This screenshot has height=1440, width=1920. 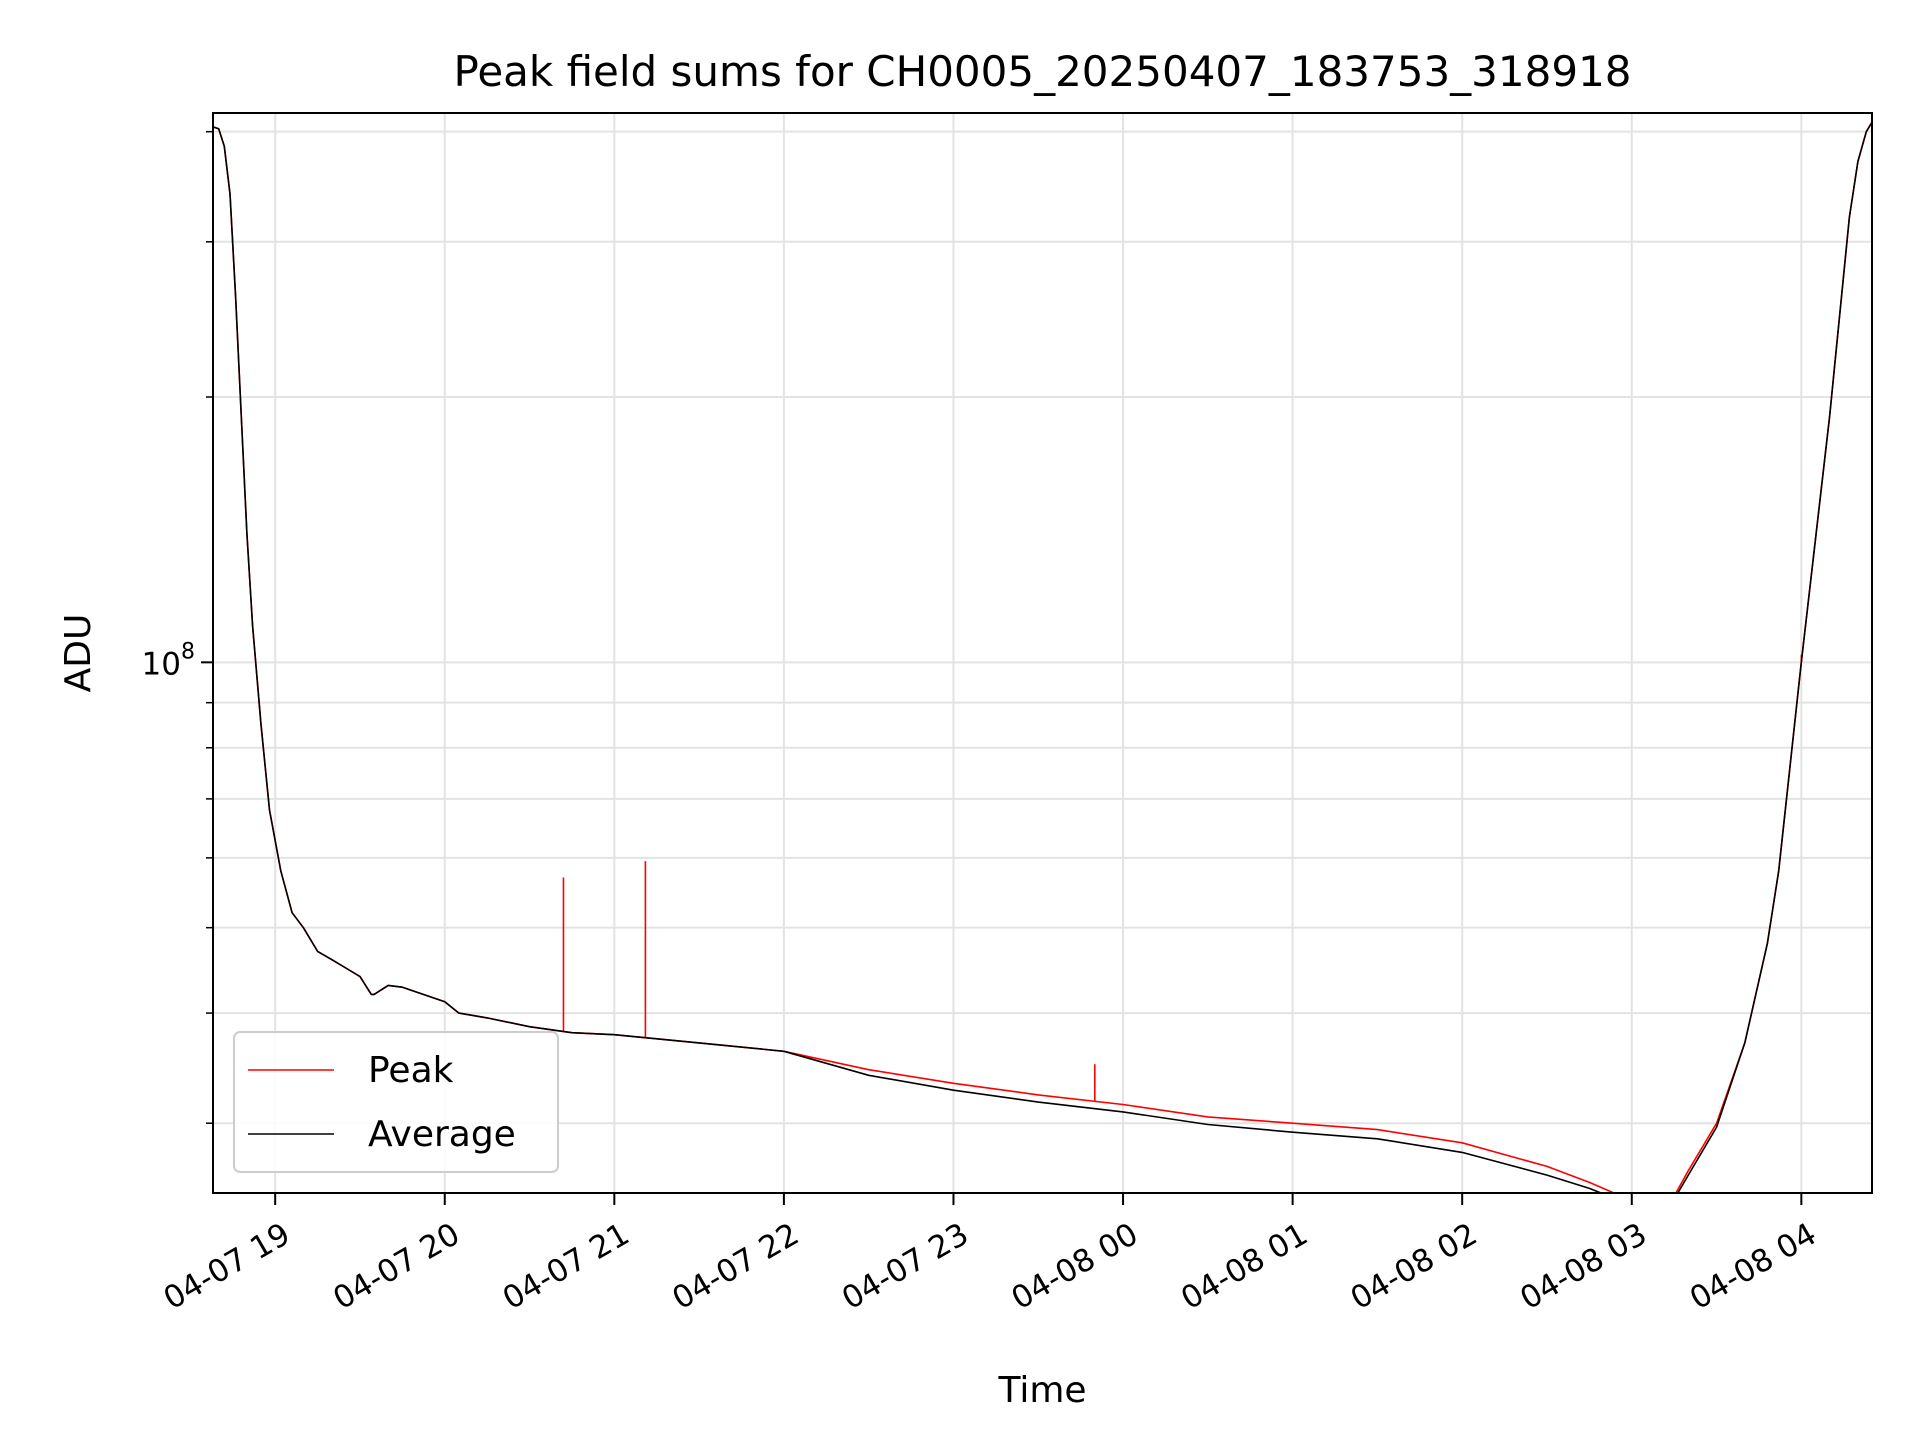 I want to click on legend-label-peak: Peak, so click(x=411, y=1070).